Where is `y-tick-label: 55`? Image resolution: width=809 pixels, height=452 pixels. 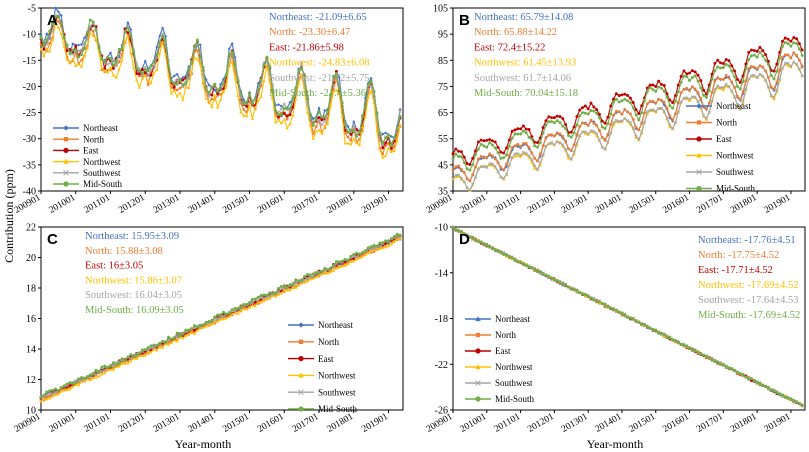 y-tick-label: 55 is located at coordinates (443, 139).